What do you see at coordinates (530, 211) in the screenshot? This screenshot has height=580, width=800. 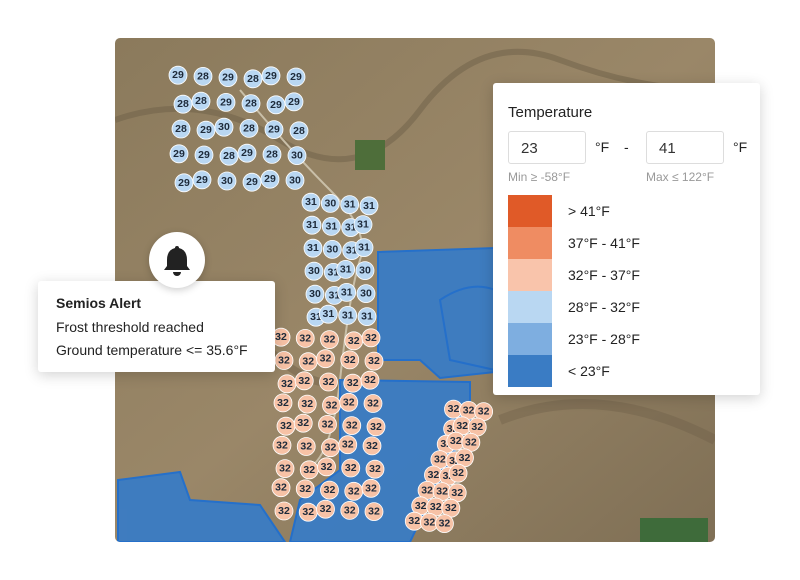 I see `legend-swatch` at bounding box center [530, 211].